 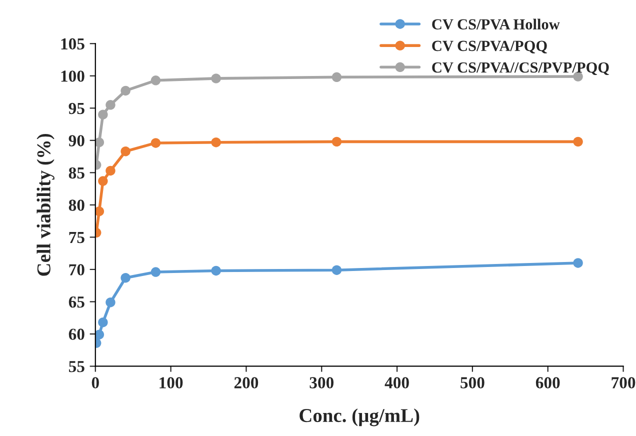 I want to click on y-tick-label: 95, so click(x=76, y=108).